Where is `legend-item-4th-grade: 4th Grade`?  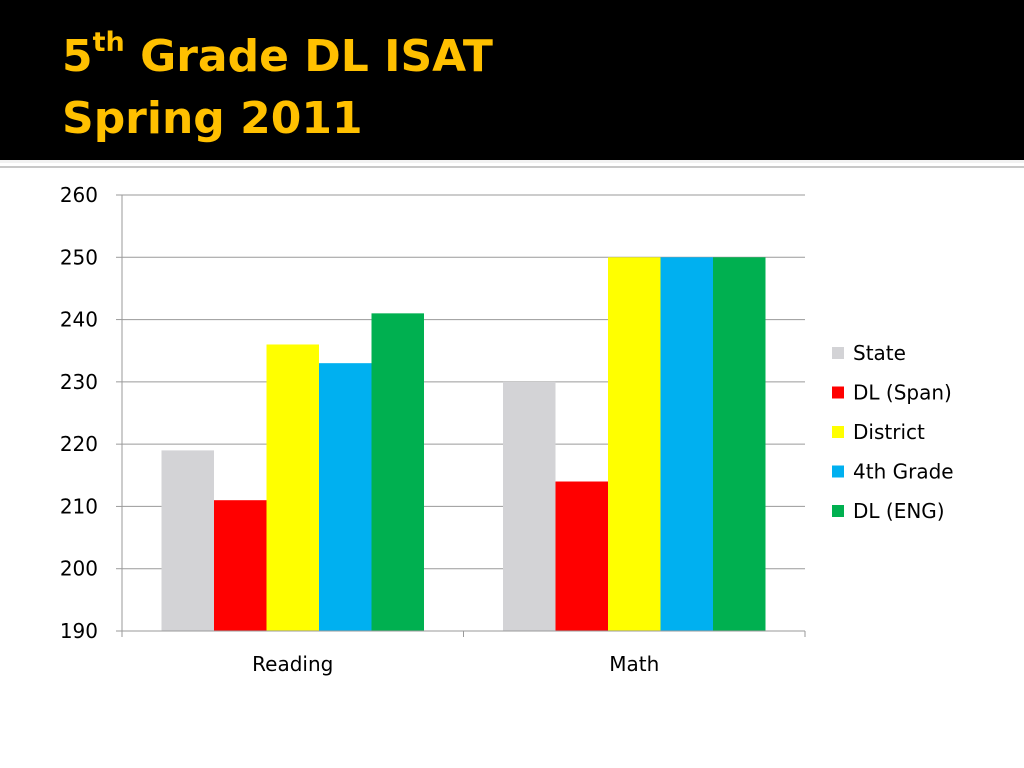
legend-item-4th-grade: 4th Grade is located at coordinates (893, 472).